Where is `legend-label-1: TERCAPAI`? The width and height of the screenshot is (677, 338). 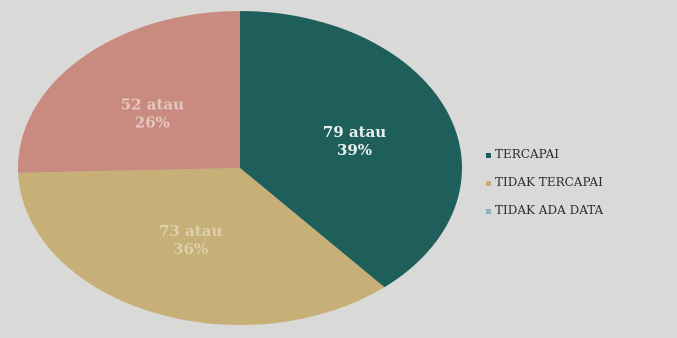 legend-label-1: TERCAPAI is located at coordinates (527, 154).